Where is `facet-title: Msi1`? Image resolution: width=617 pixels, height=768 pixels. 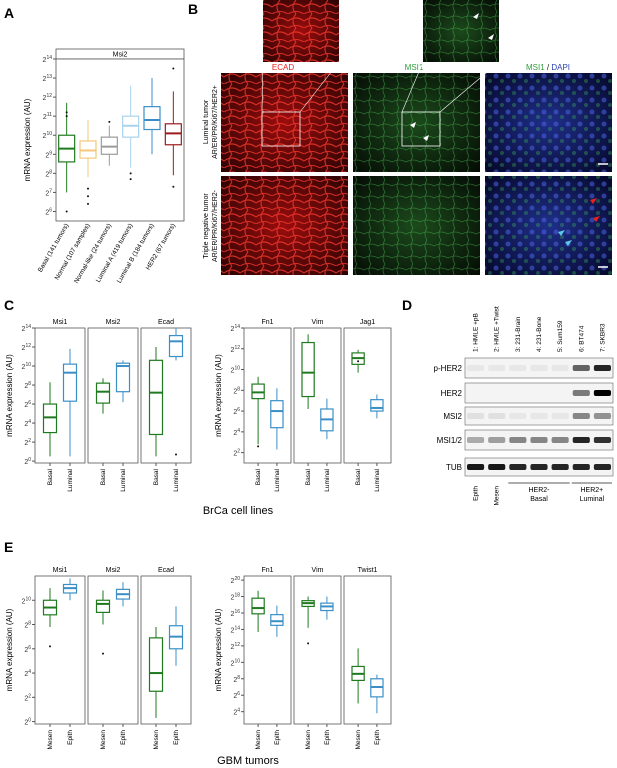 facet-title: Msi1 is located at coordinates (60, 322).